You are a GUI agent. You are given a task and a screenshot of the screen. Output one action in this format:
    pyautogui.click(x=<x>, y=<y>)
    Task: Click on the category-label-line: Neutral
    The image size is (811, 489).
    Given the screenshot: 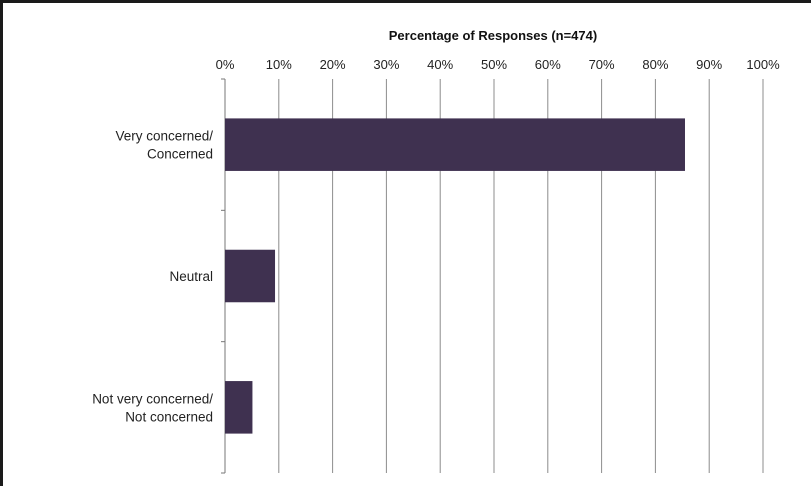 What is the action you would take?
    pyautogui.click(x=191, y=276)
    